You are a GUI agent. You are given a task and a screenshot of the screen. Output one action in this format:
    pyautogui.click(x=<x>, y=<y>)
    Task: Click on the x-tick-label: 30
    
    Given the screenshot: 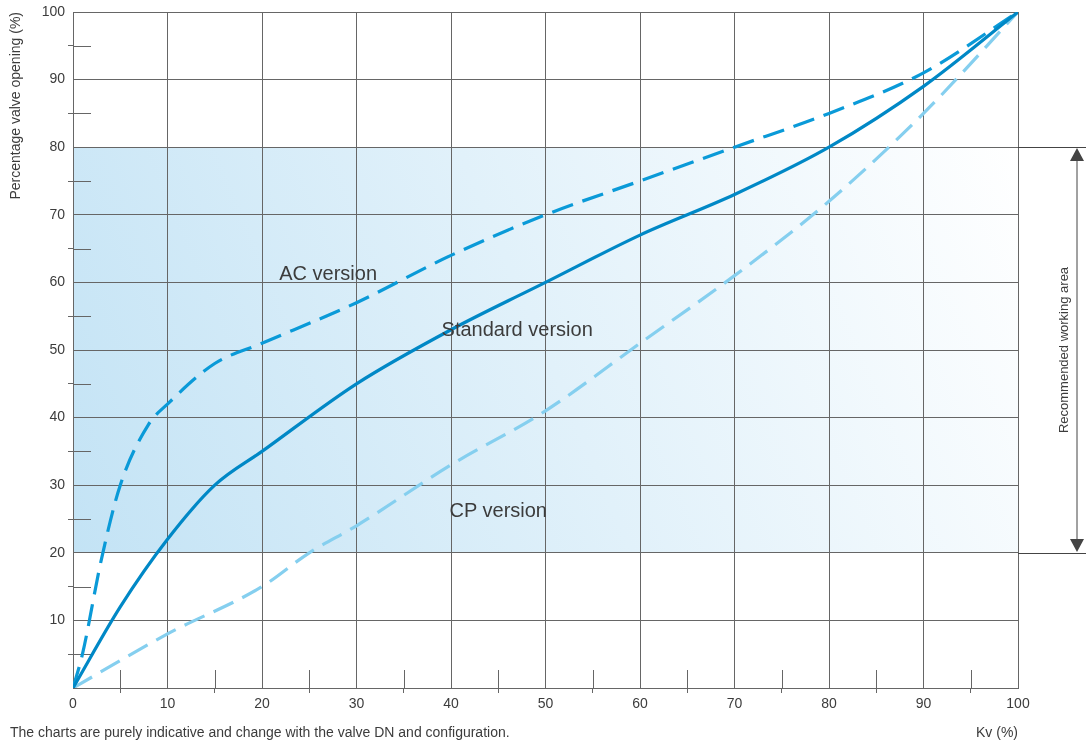 What is the action you would take?
    pyautogui.click(x=356, y=703)
    